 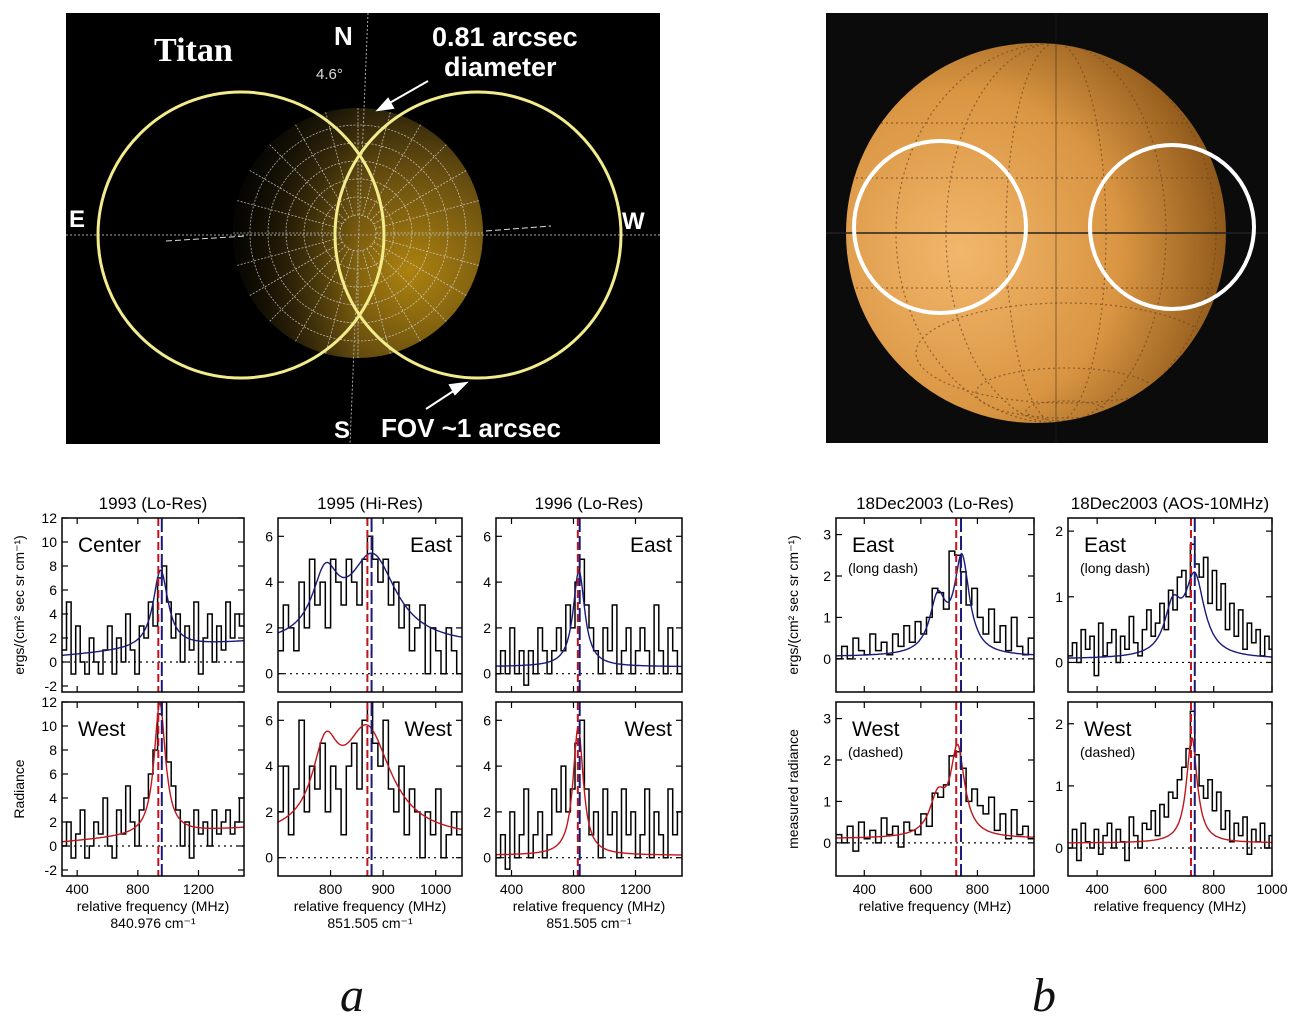 What do you see at coordinates (589, 503) in the screenshot?
I see `plot-title: 1996 (Lo-Res)` at bounding box center [589, 503].